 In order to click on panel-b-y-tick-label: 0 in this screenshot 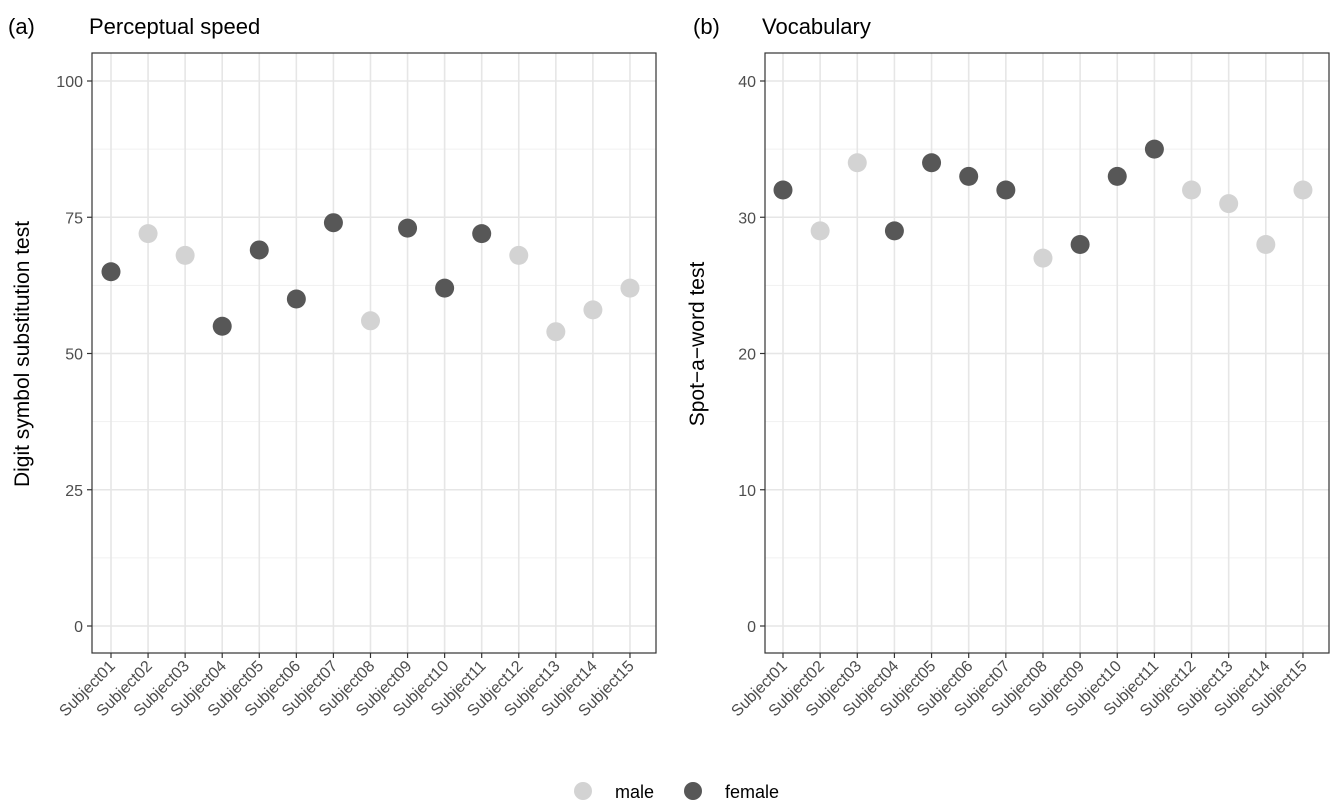, I will do `click(751, 627)`.